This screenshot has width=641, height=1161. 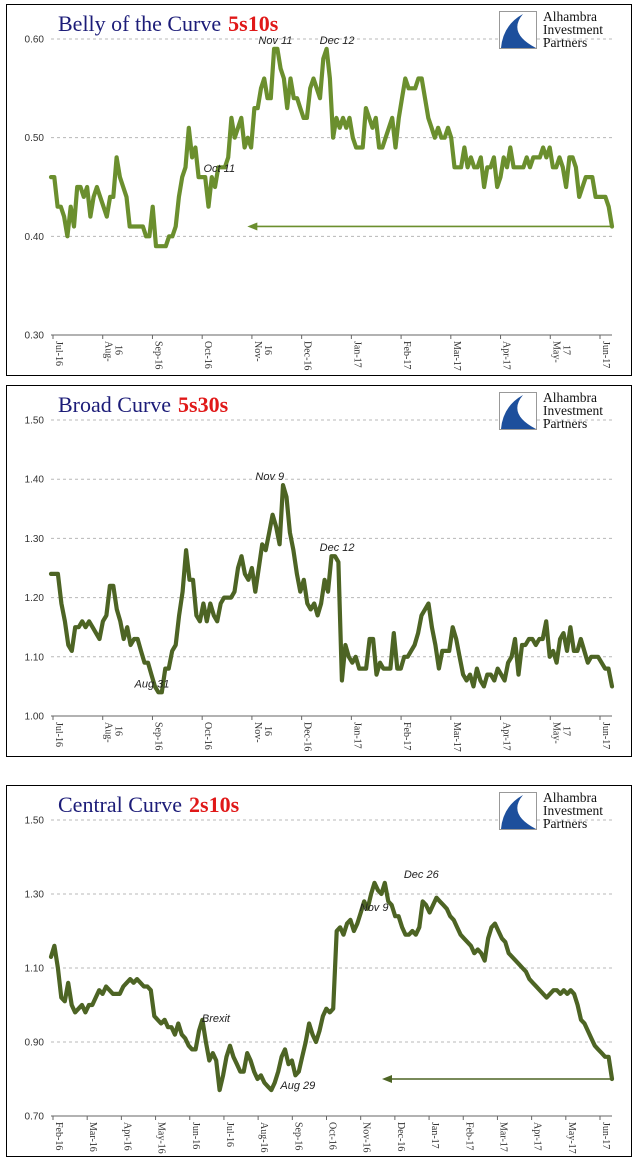 What do you see at coordinates (203, 404) in the screenshot?
I see `chart-title-accent: 5s30s` at bounding box center [203, 404].